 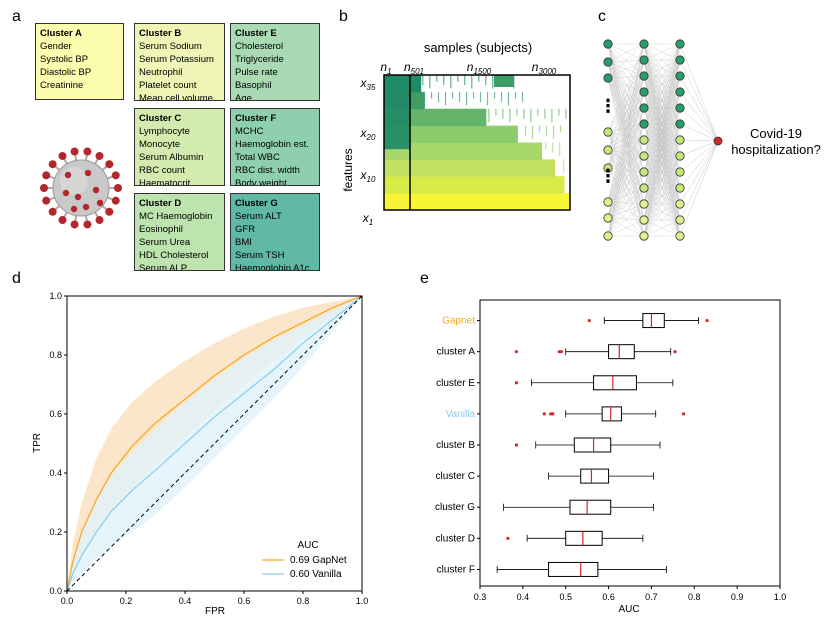 I want to click on cluster-title: Cluster A, so click(x=61, y=33).